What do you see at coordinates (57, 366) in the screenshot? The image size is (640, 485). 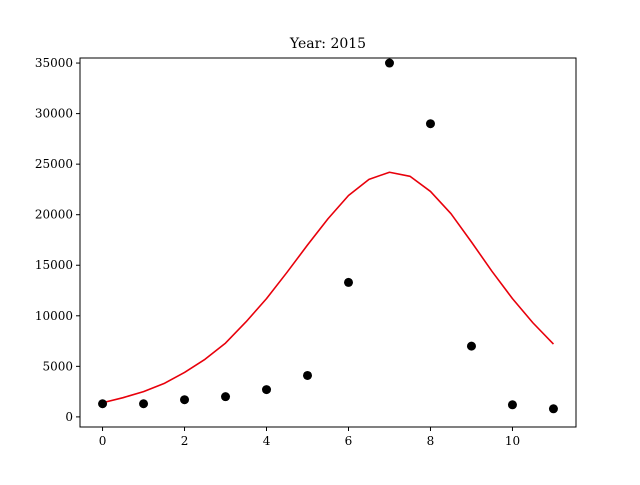 I see `y-tick-label: 5000` at bounding box center [57, 366].